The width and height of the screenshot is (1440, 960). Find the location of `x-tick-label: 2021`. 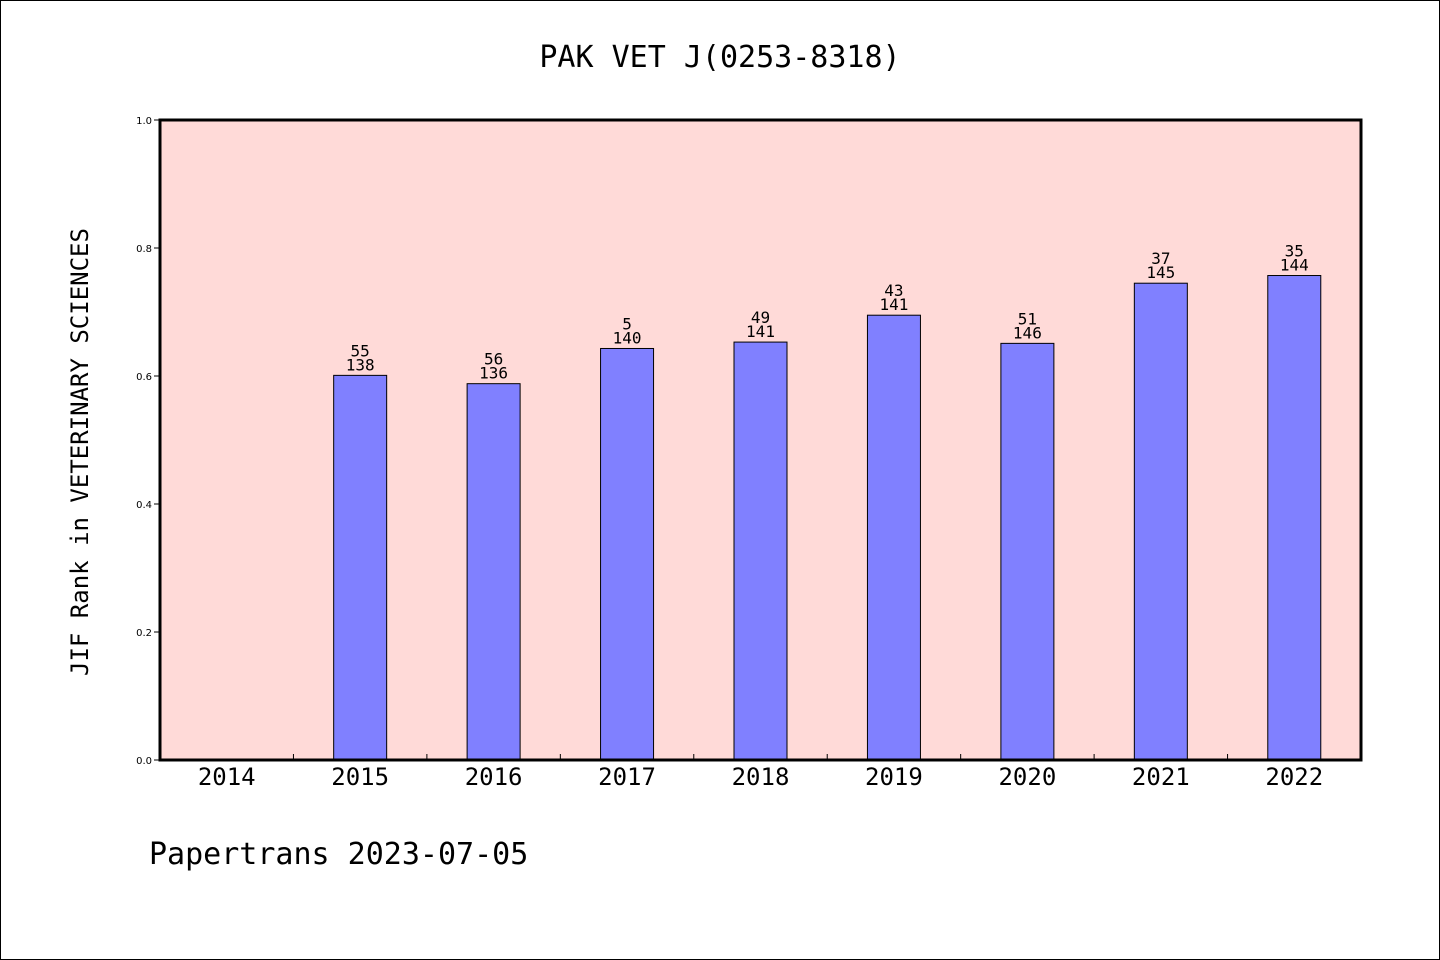

x-tick-label: 2021 is located at coordinates (1161, 777).